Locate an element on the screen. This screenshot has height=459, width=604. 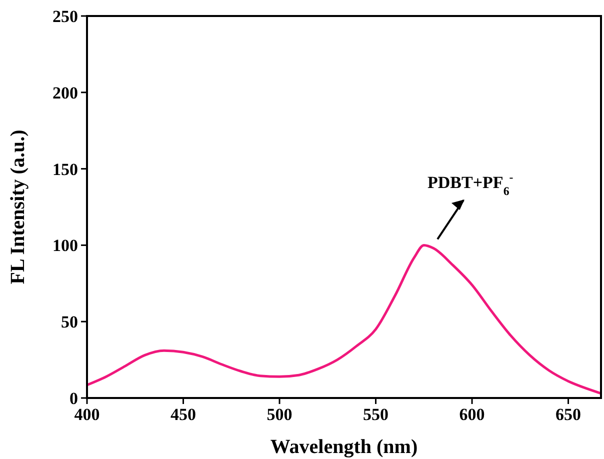
x-tick-label: 400 is located at coordinates (87, 414).